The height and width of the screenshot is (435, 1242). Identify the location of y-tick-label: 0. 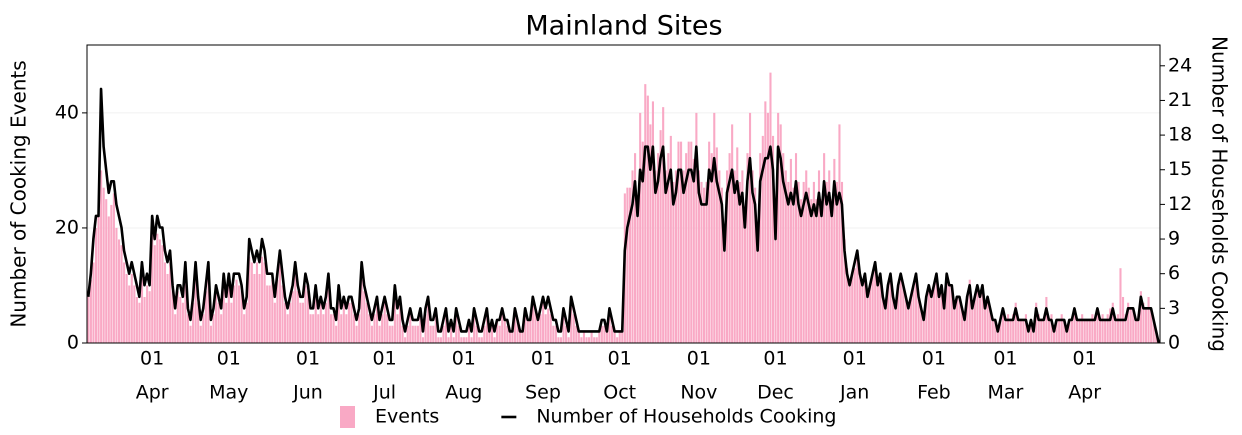
(73, 343).